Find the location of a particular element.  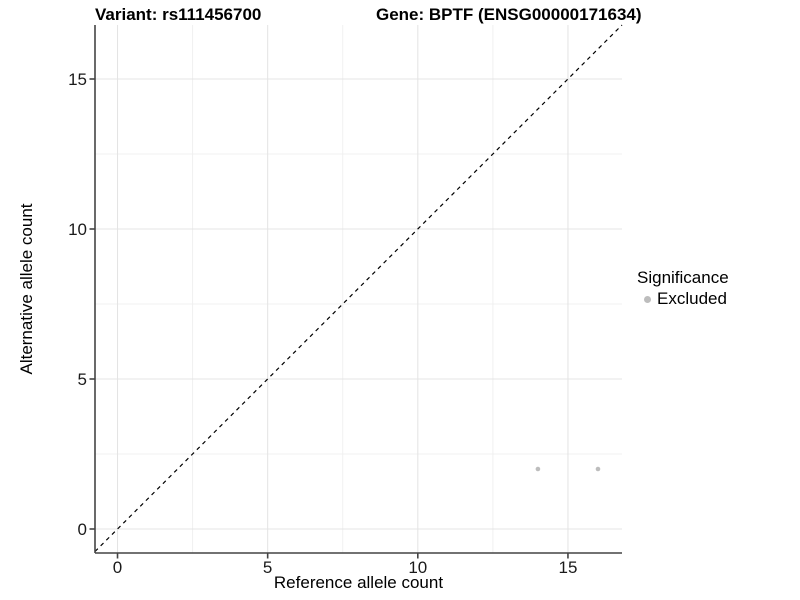

legend: Significance Excluded is located at coordinates (683, 288).